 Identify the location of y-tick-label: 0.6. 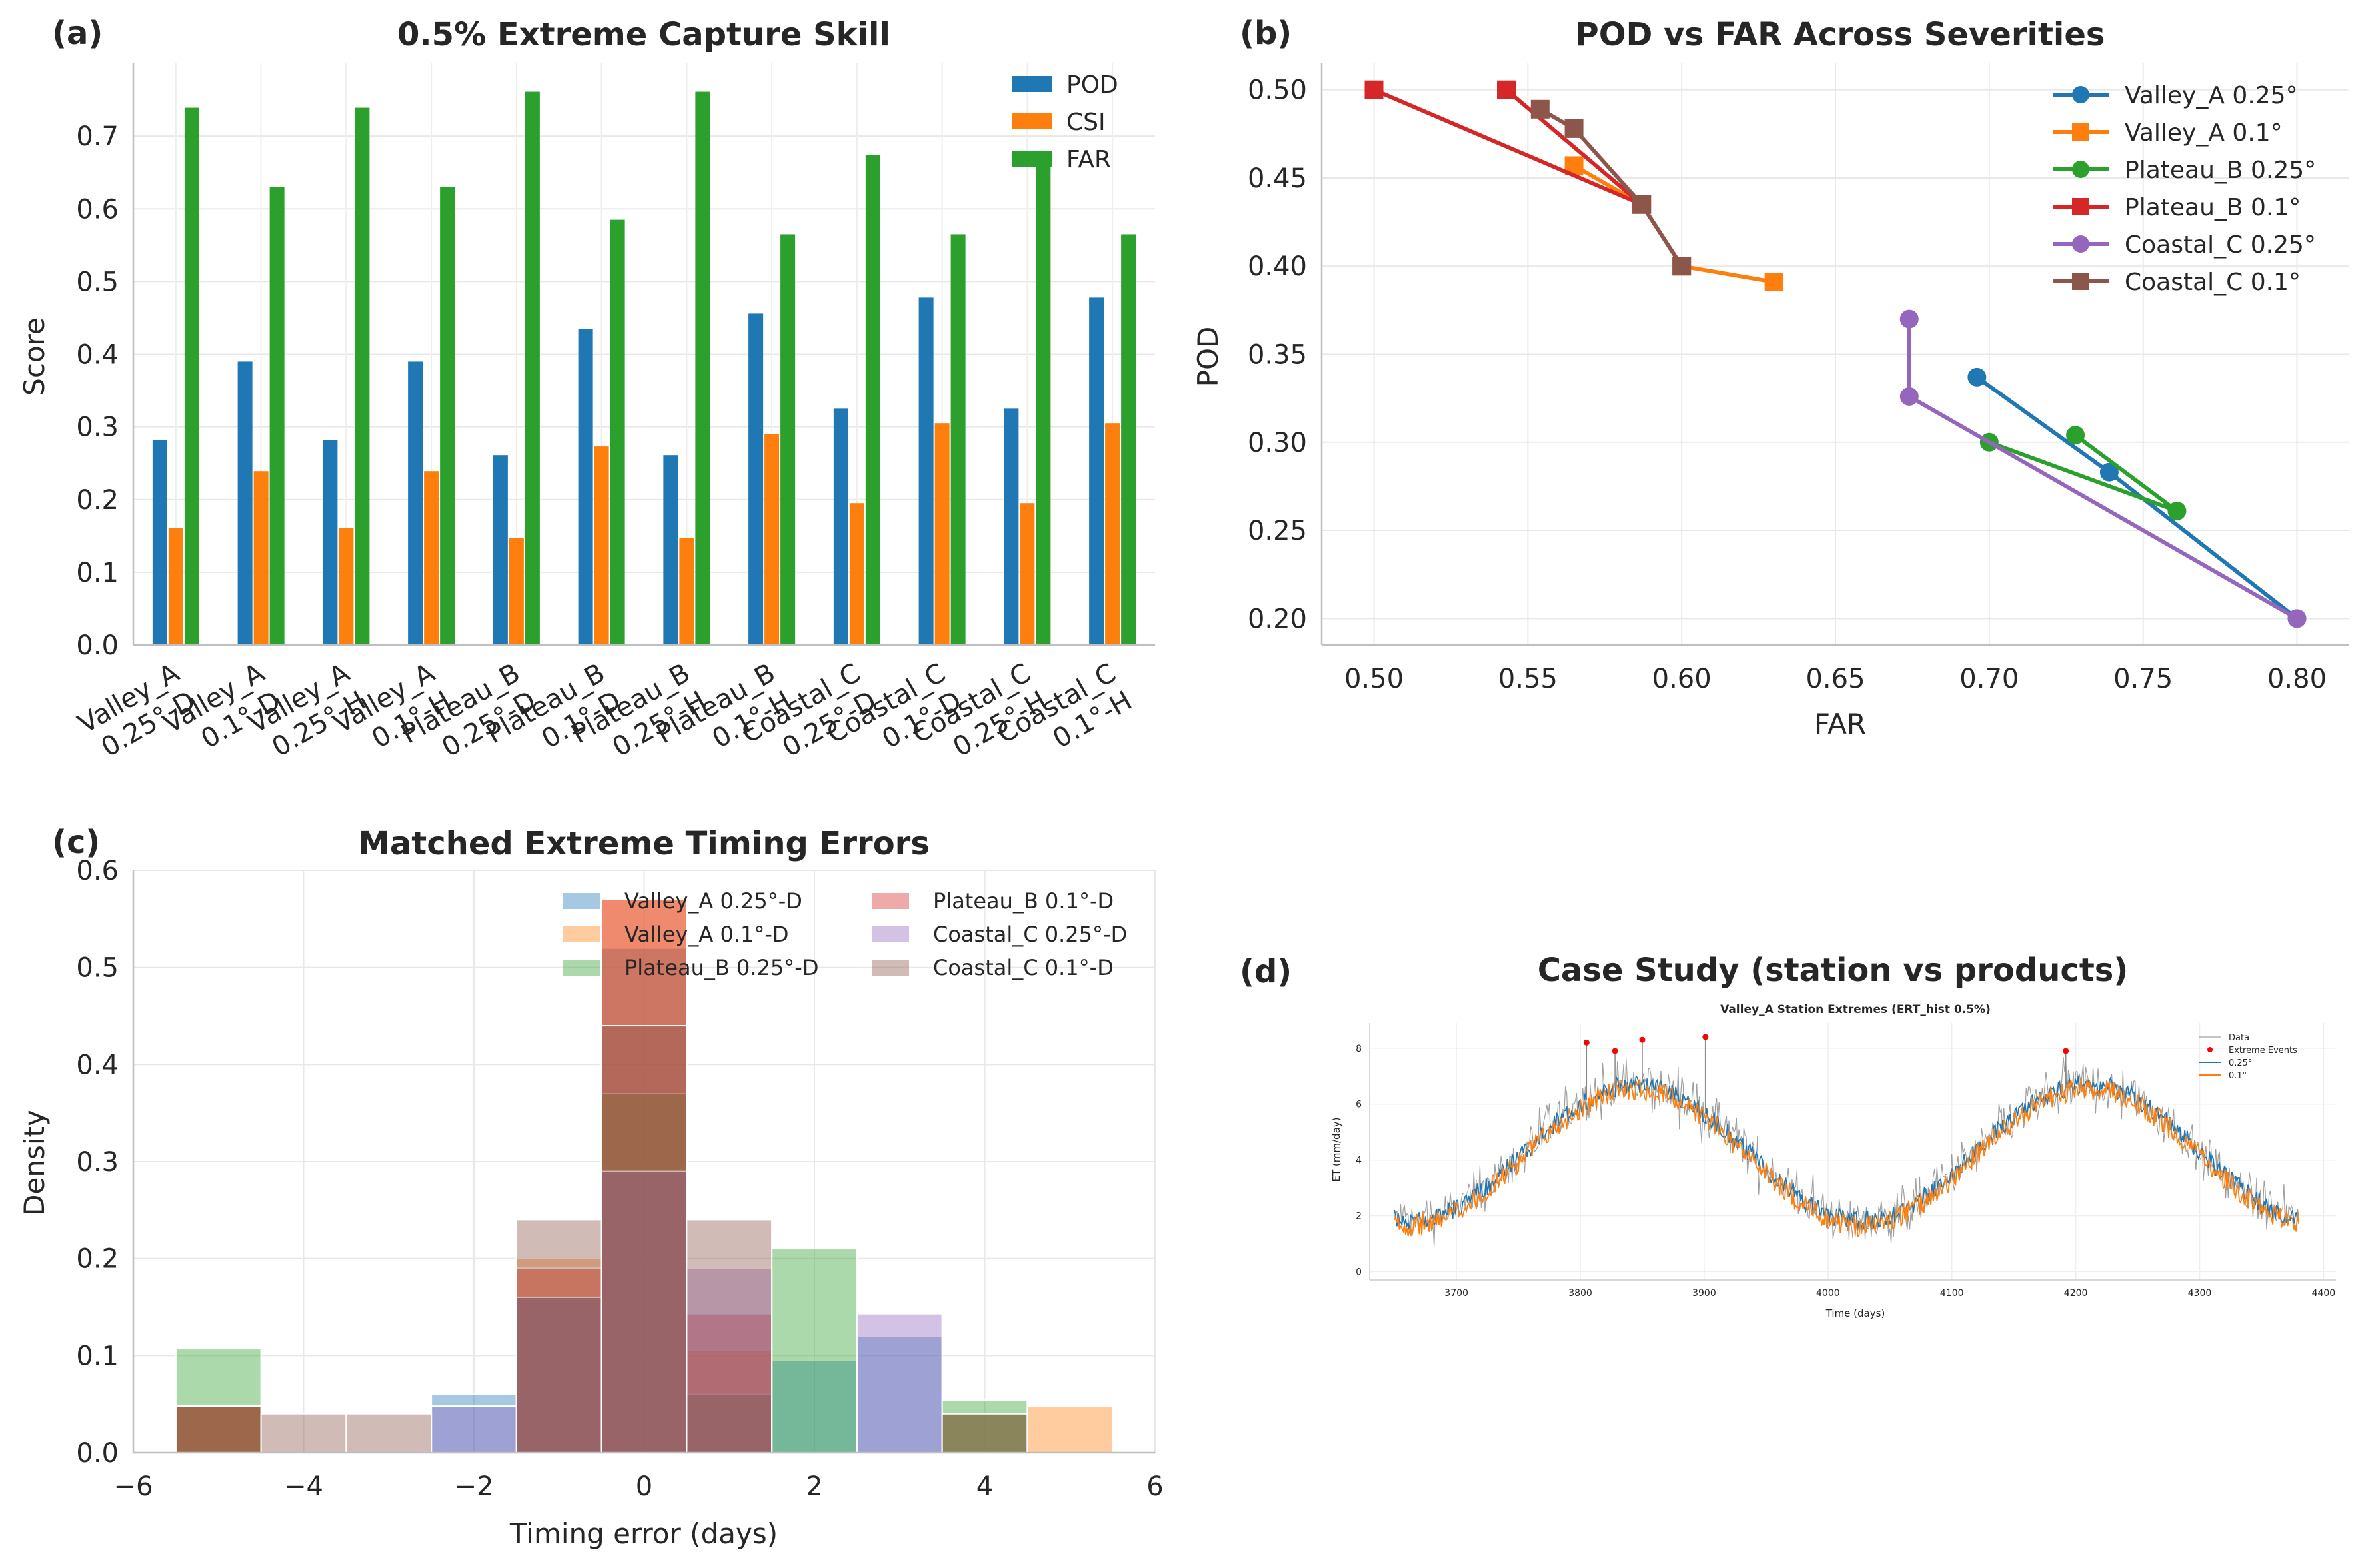
(97, 210).